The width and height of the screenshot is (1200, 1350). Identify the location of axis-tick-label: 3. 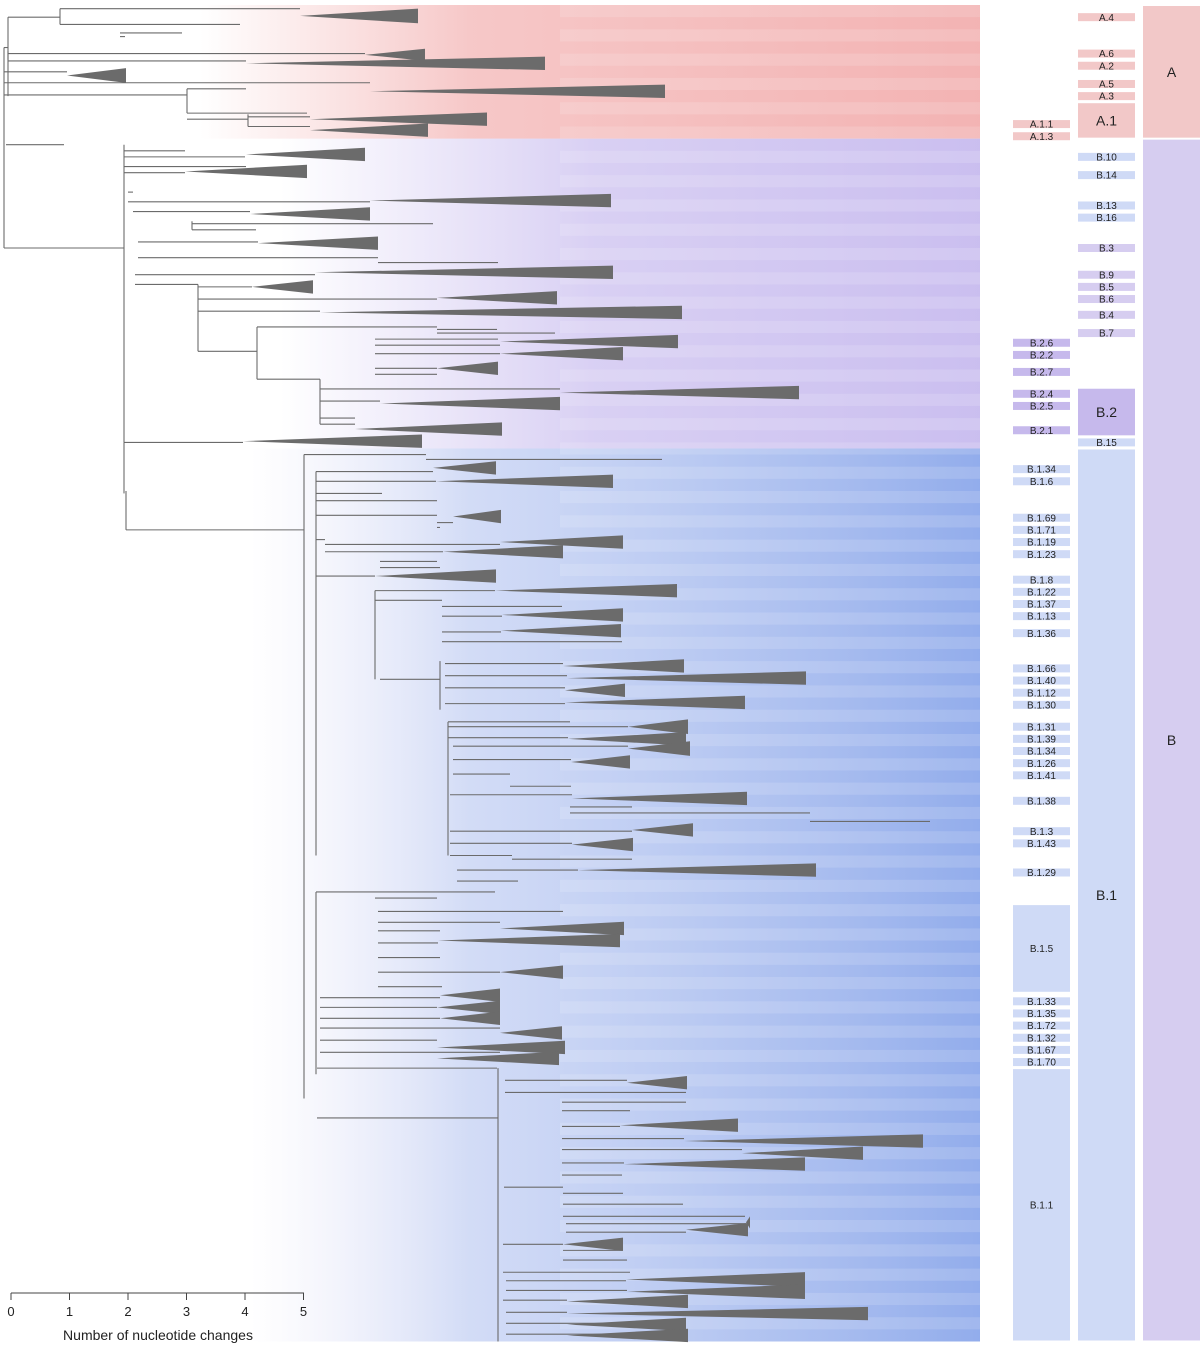
(186, 1311).